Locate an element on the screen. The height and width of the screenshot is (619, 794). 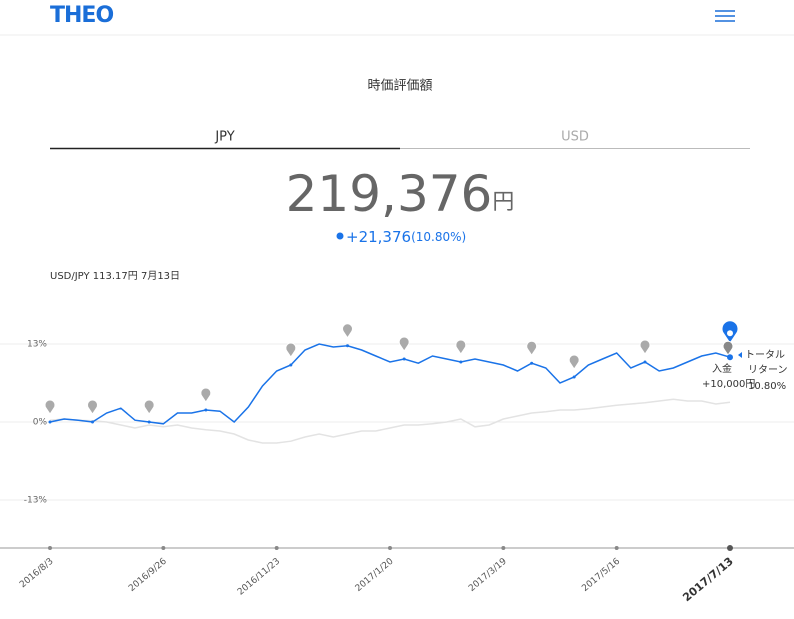
amount-value: 219,376 is located at coordinates (389, 194).